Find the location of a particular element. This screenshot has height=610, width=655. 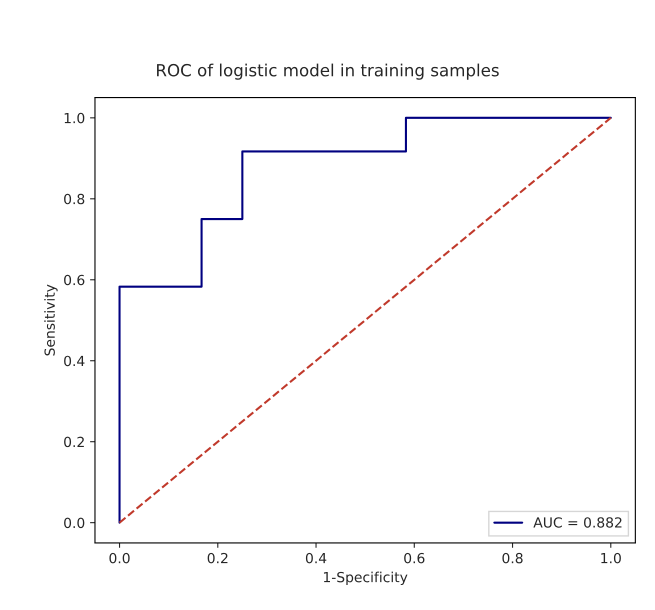

y-tick-label: 0.0 is located at coordinates (74, 523).